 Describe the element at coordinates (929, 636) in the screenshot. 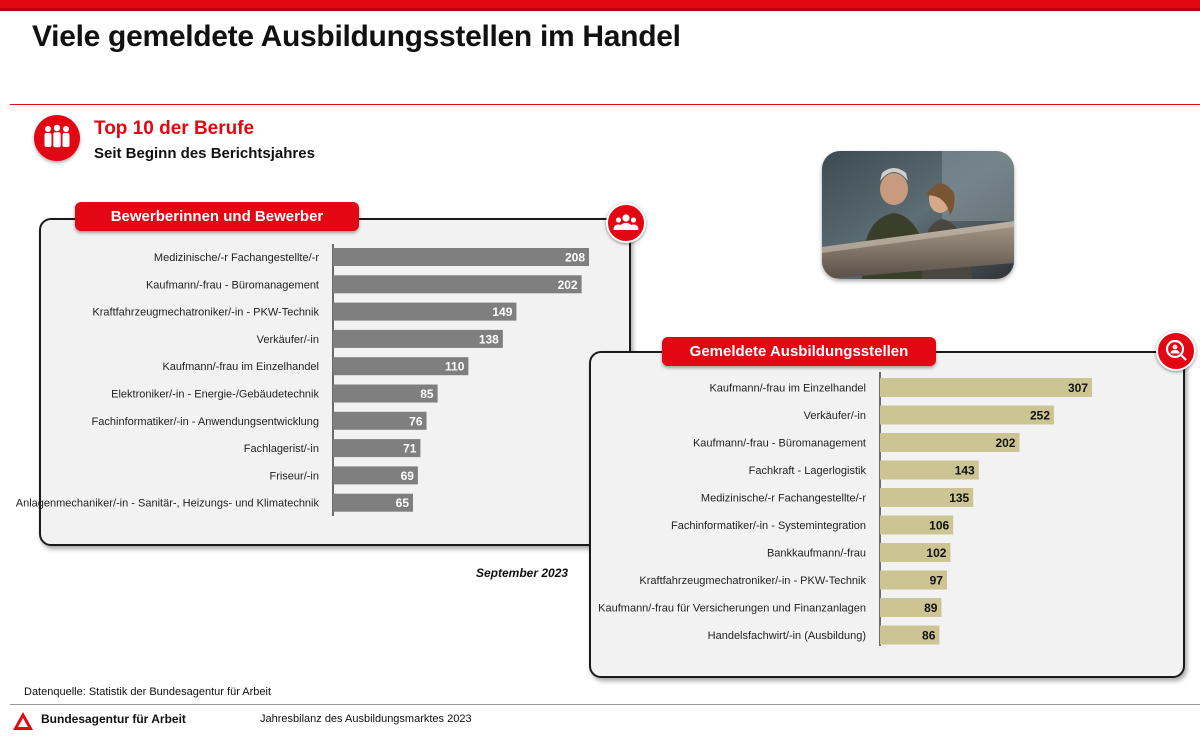

I see `vacancies-value-label: 86` at that location.